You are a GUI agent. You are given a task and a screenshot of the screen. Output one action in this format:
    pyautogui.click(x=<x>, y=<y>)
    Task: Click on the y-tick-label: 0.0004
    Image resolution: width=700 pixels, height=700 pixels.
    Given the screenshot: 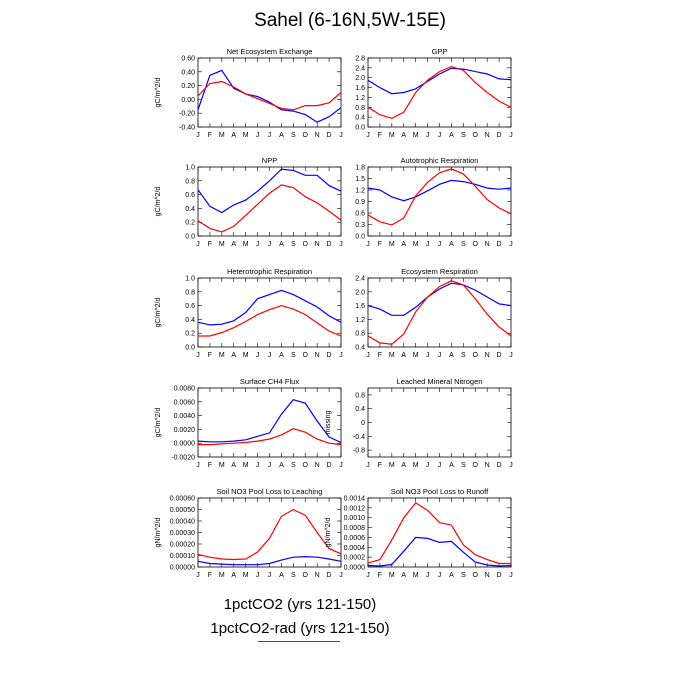 What is the action you would take?
    pyautogui.click(x=355, y=548)
    